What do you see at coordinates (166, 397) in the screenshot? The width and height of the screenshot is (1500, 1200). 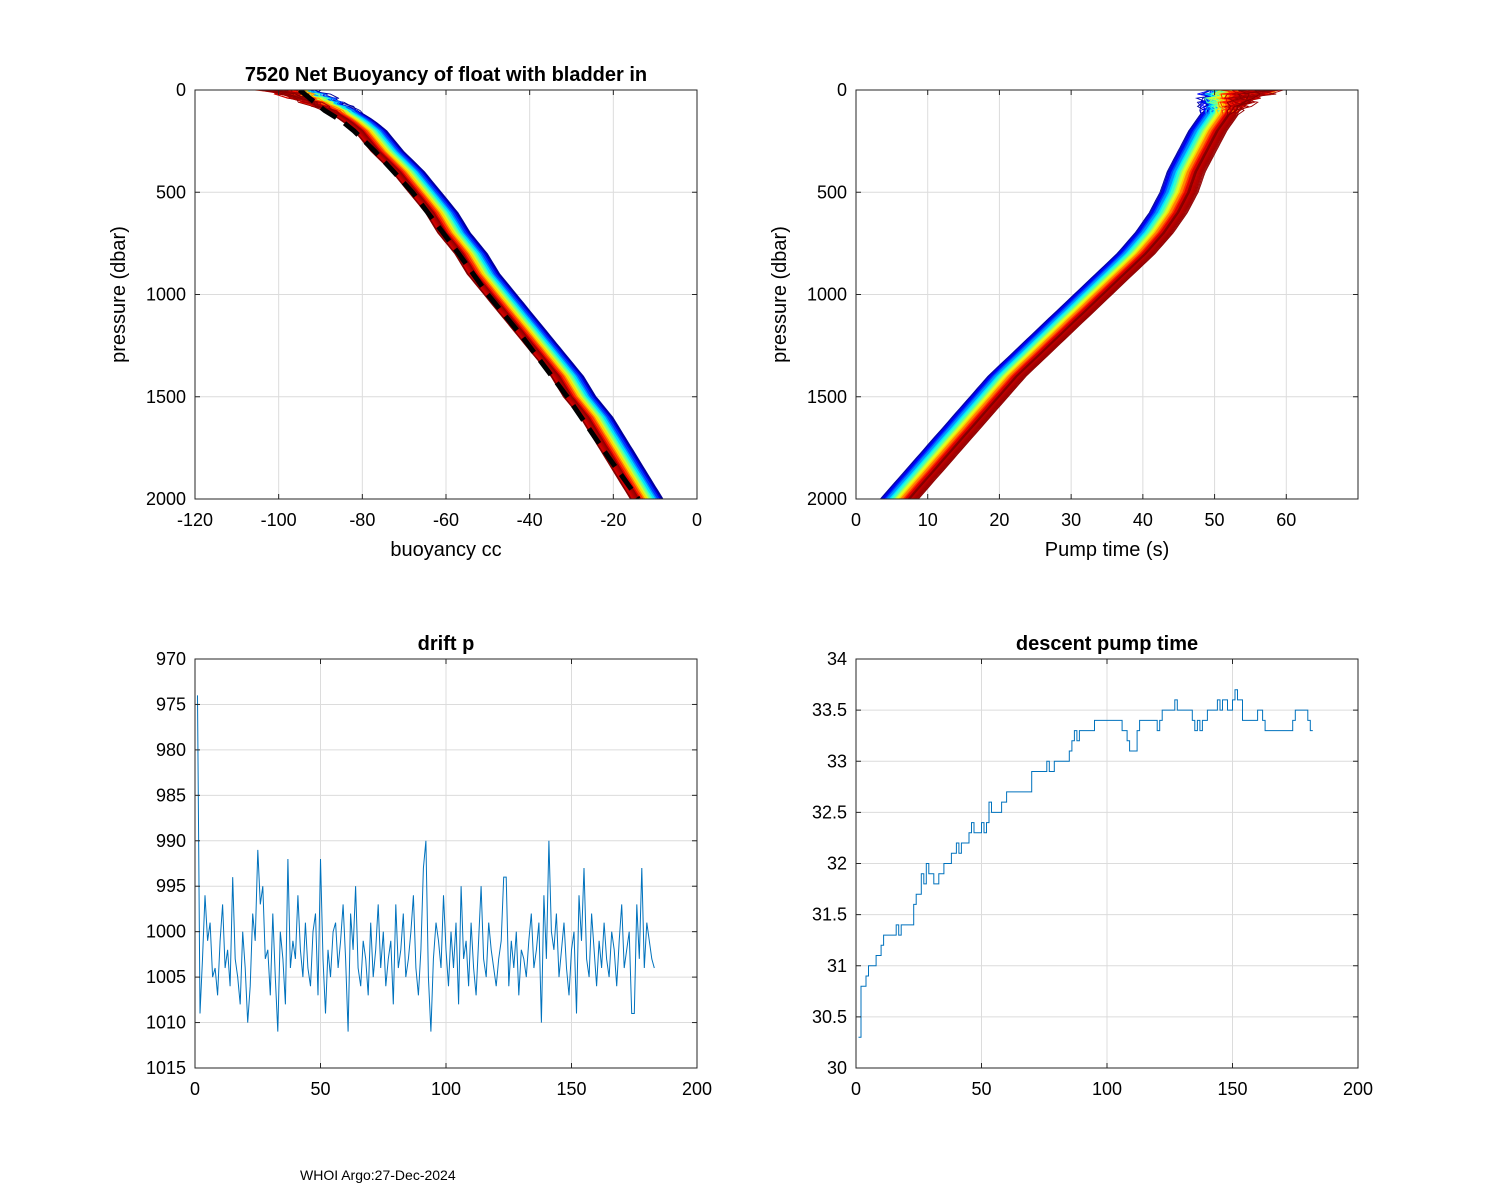 I see `buoyancy-y-tick-label: 1500` at bounding box center [166, 397].